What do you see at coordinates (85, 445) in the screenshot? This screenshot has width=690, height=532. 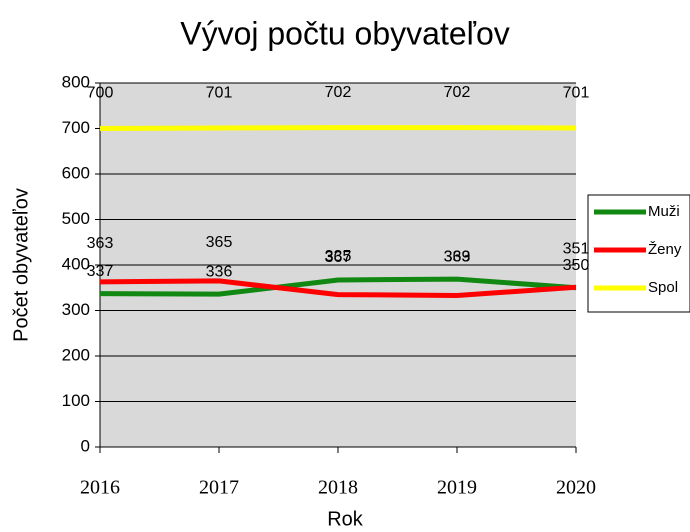 I see `y-tick-label: 0` at bounding box center [85, 445].